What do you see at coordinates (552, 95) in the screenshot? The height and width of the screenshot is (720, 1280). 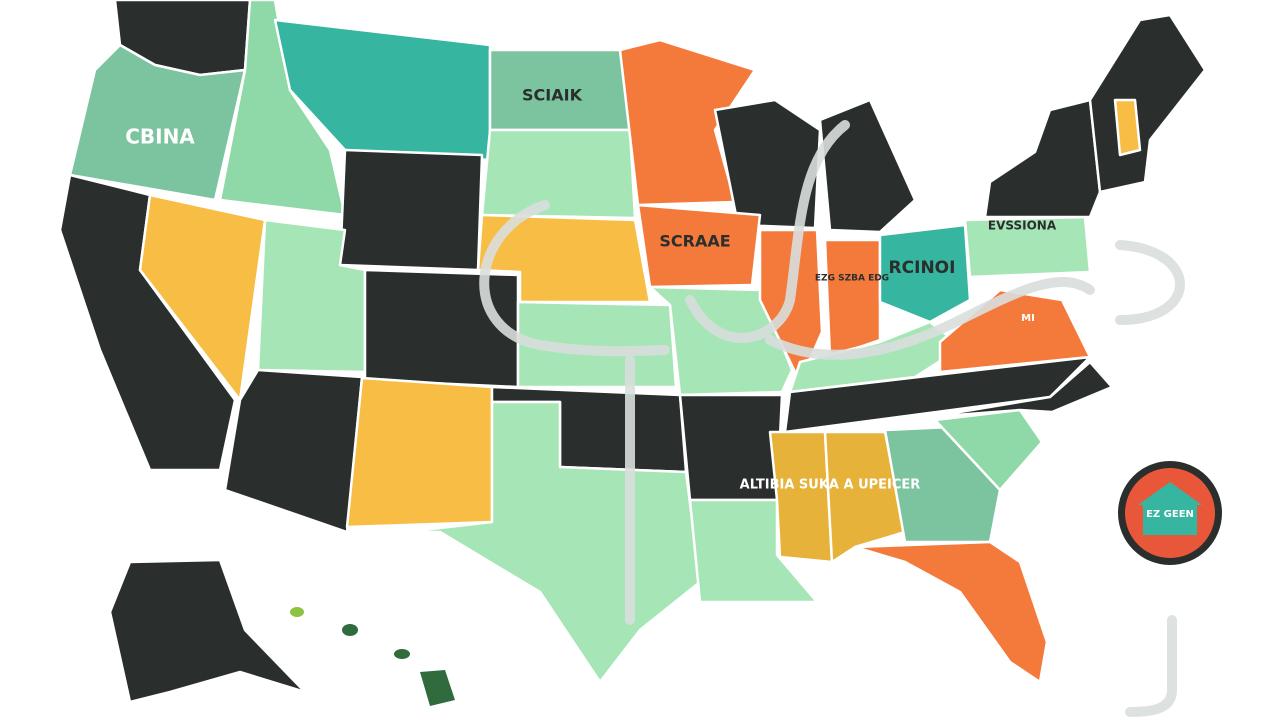 I see `state-label: SCIAIK` at bounding box center [552, 95].